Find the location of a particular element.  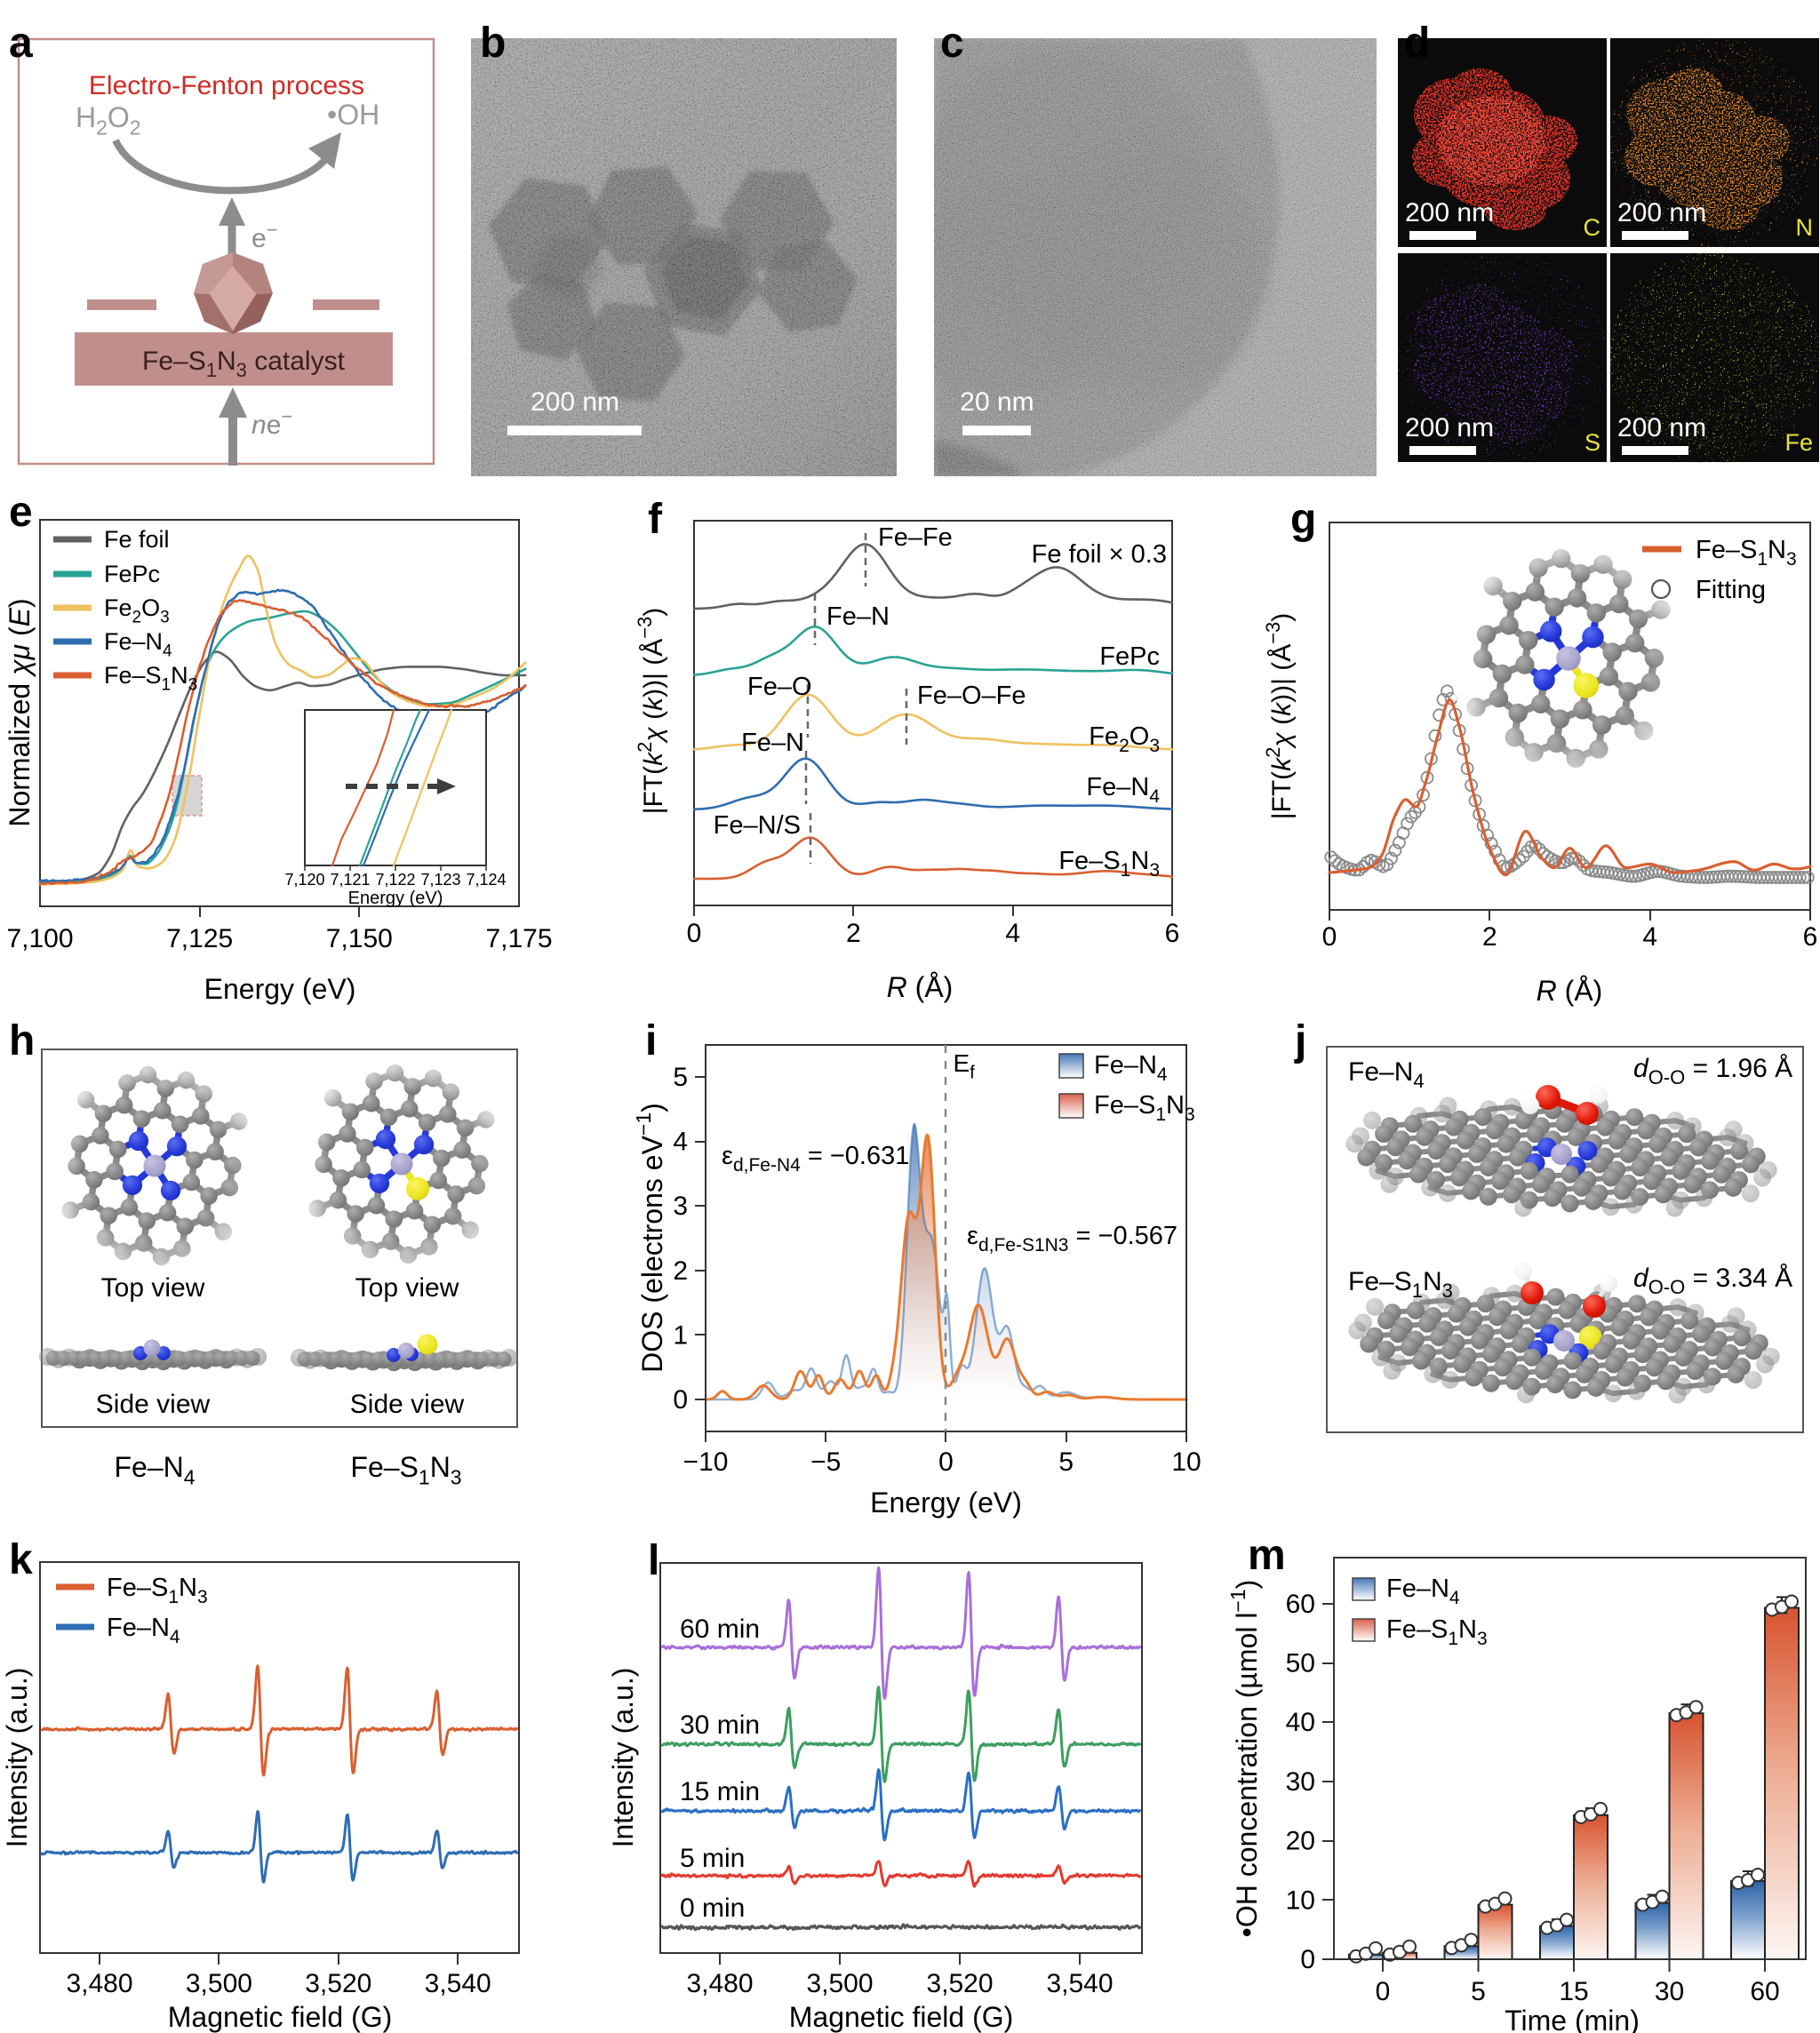

svg-text: N is located at coordinates (1805, 227).